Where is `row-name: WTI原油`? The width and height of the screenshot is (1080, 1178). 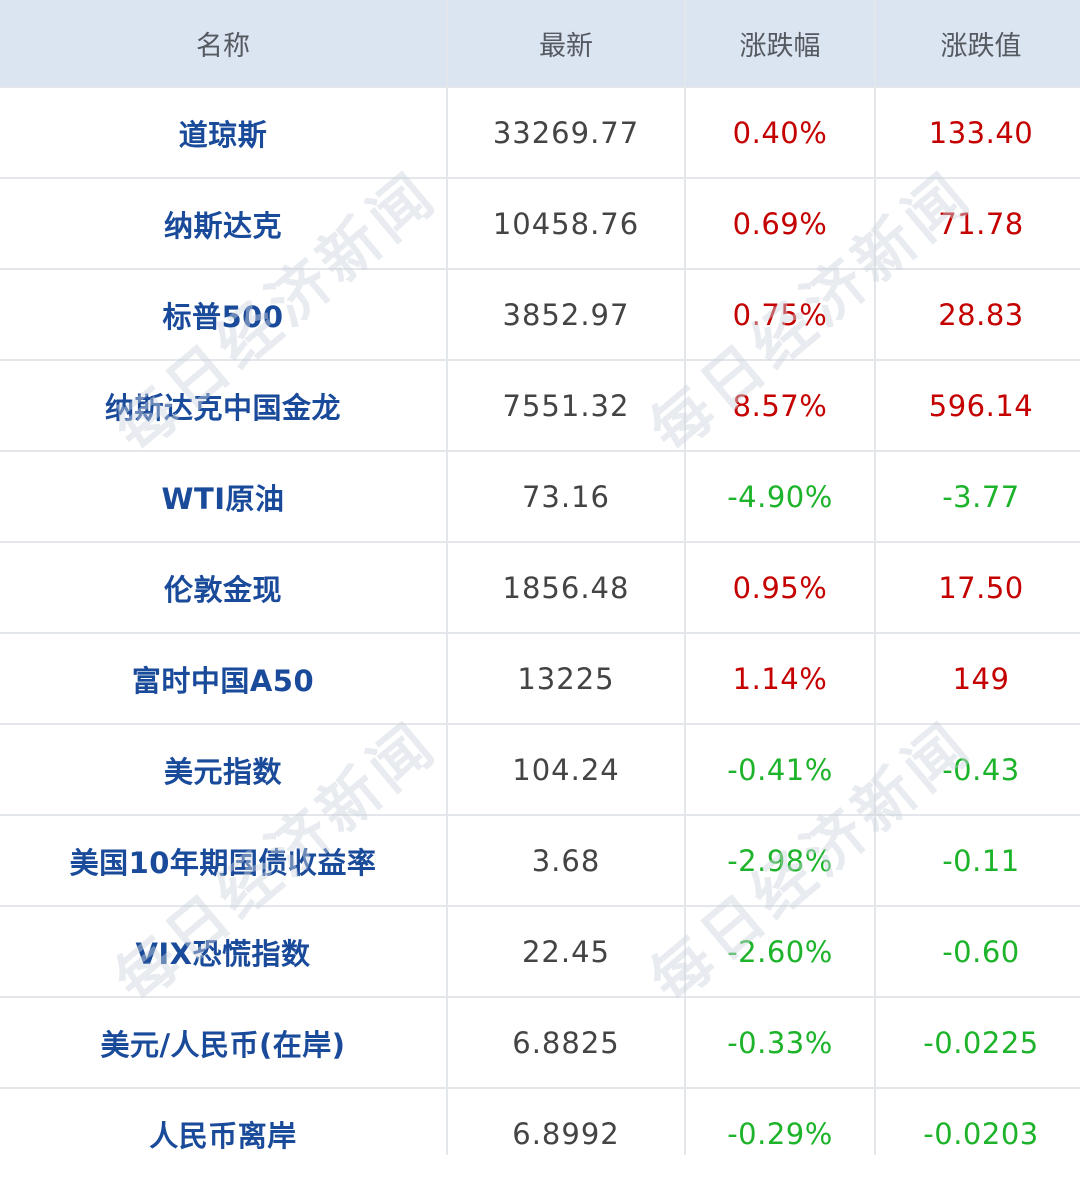 row-name: WTI原油 is located at coordinates (223, 496).